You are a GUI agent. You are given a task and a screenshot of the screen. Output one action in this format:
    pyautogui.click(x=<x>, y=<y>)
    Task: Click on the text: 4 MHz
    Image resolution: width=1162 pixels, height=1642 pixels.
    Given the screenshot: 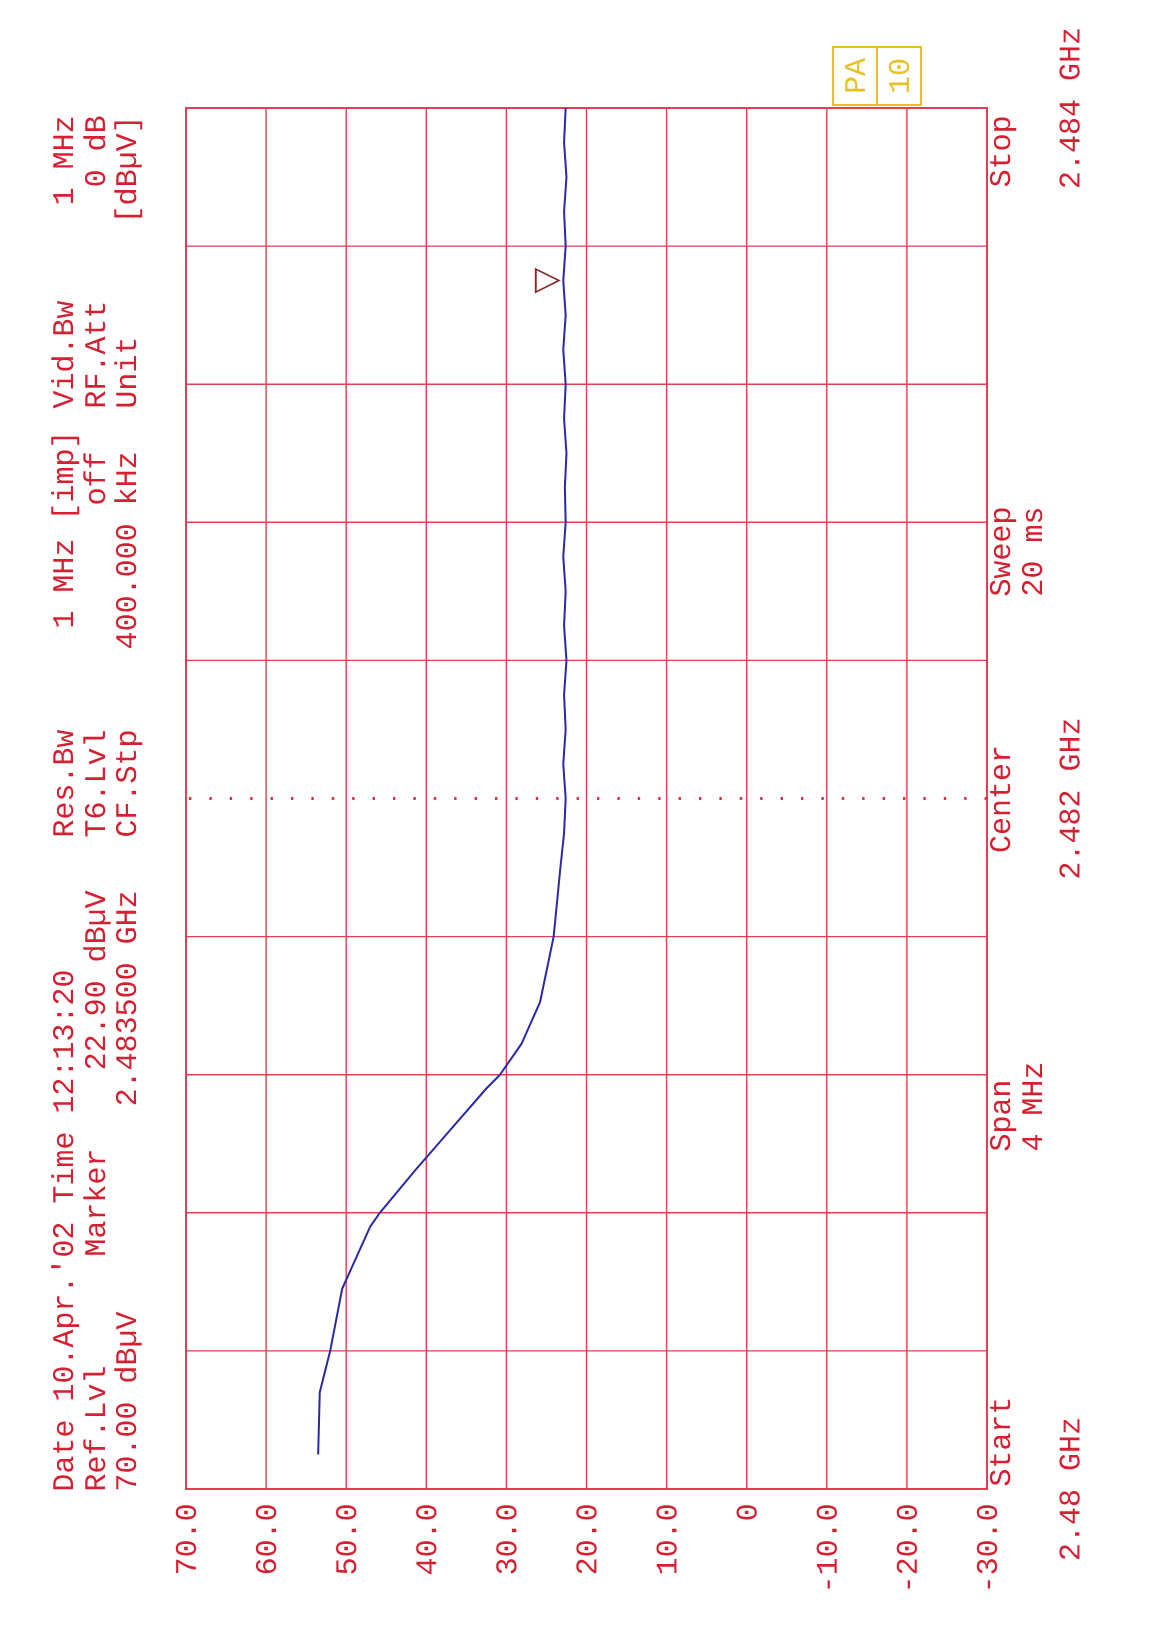 What is the action you would take?
    pyautogui.click(x=1032, y=1107)
    